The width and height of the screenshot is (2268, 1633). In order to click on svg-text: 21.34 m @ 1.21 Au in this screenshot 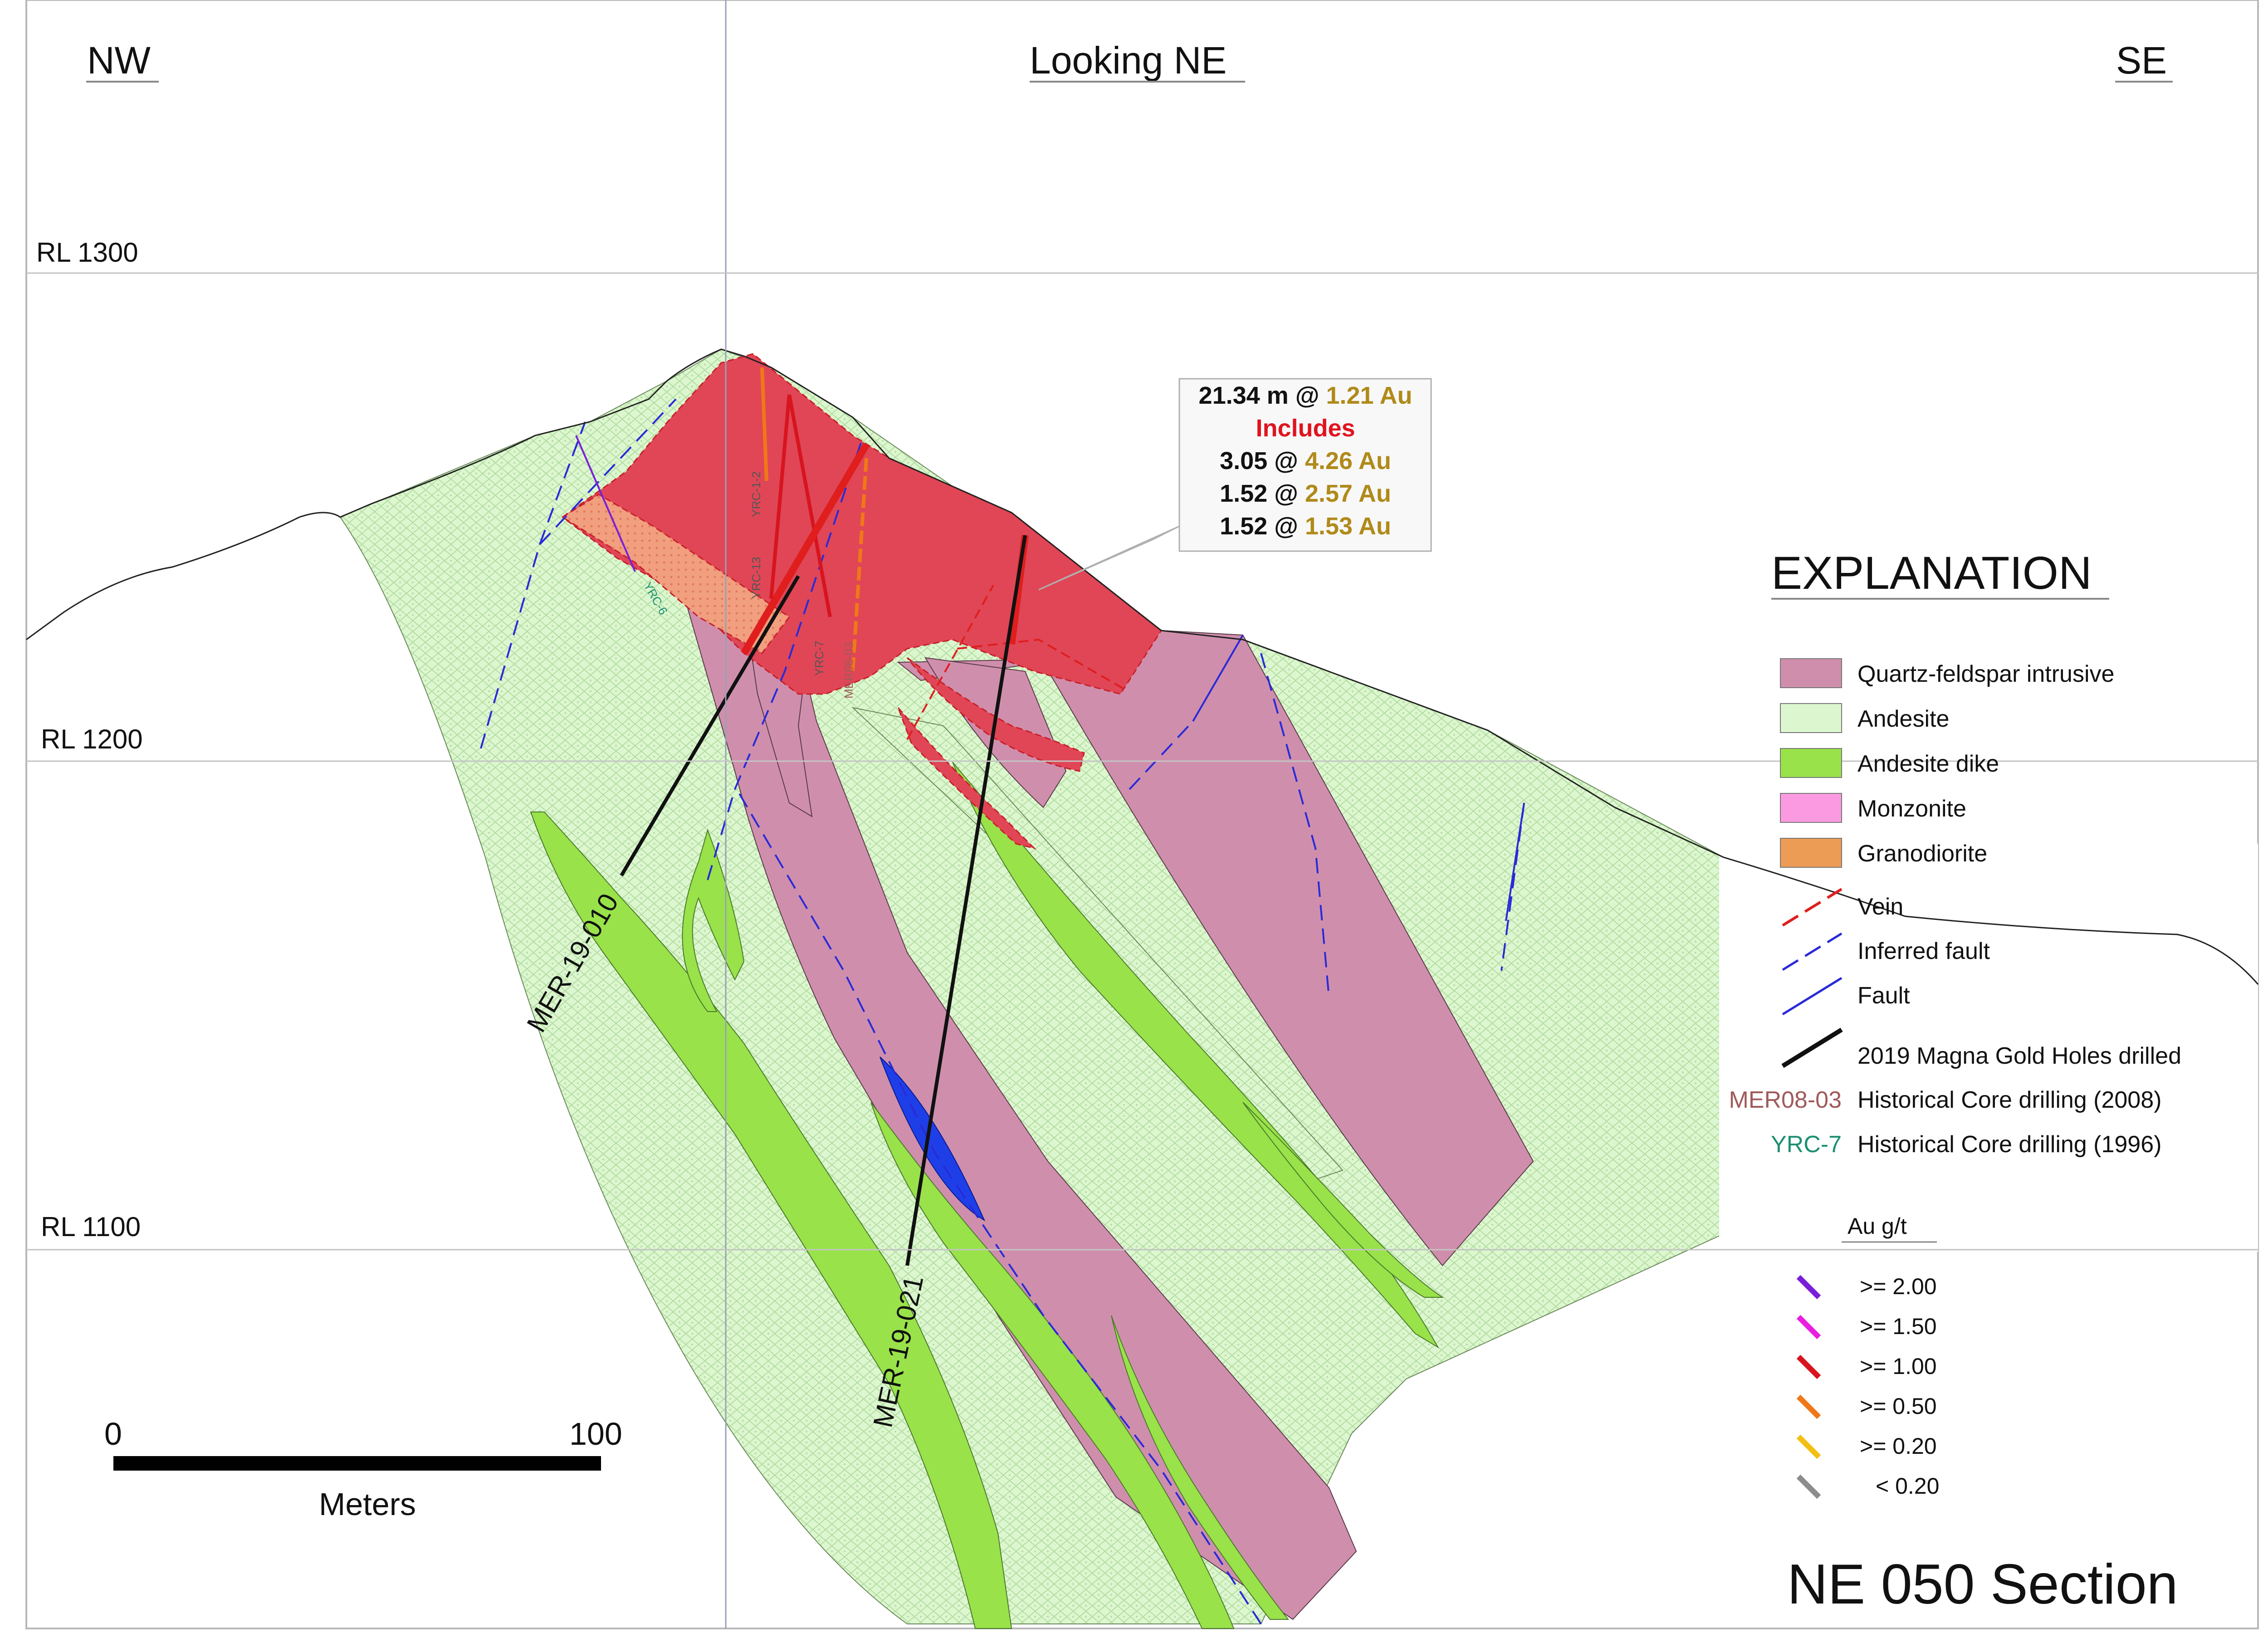, I will do `click(1306, 395)`.